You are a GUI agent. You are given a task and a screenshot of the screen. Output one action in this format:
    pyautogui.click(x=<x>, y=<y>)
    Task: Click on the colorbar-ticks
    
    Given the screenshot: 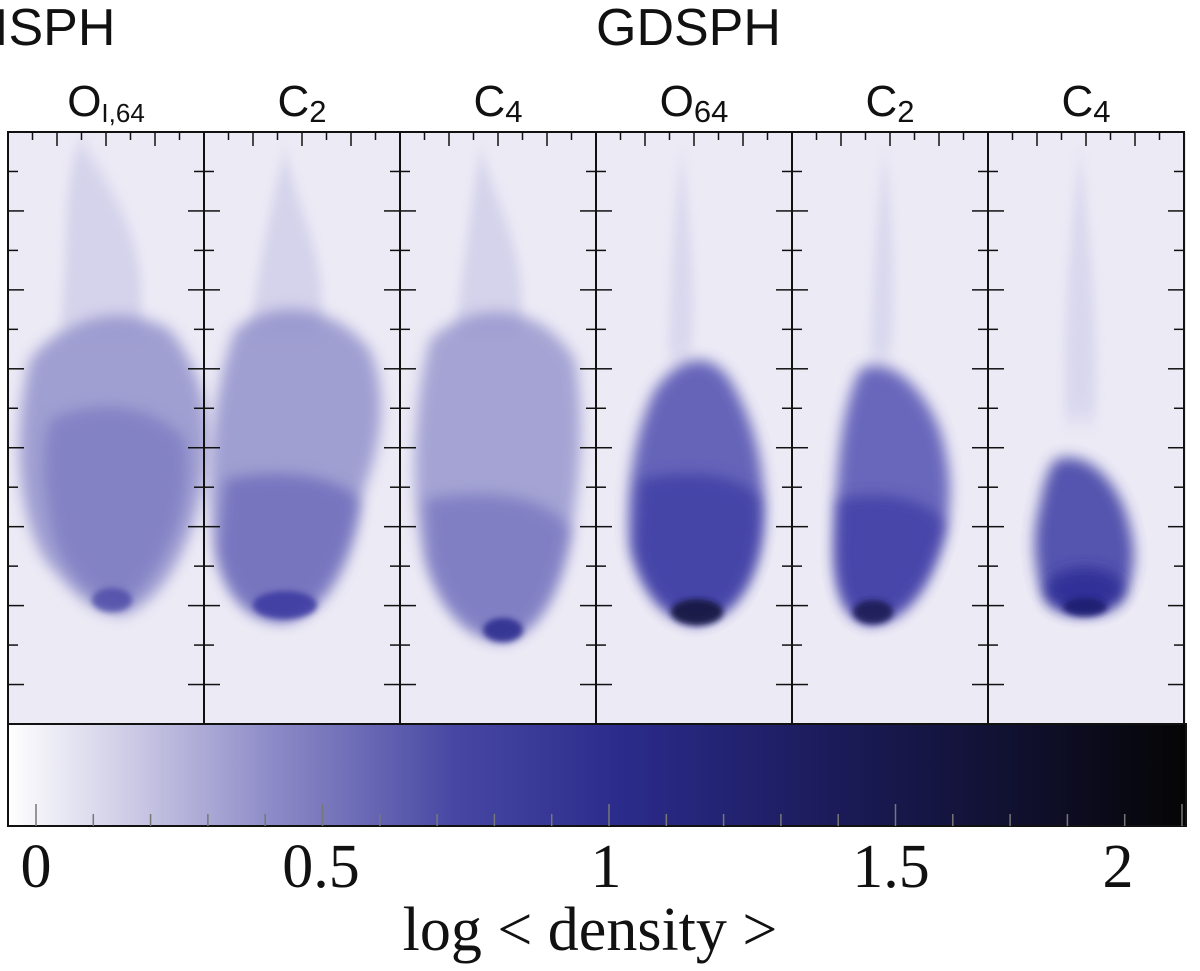 What is the action you would take?
    pyautogui.click(x=609, y=815)
    